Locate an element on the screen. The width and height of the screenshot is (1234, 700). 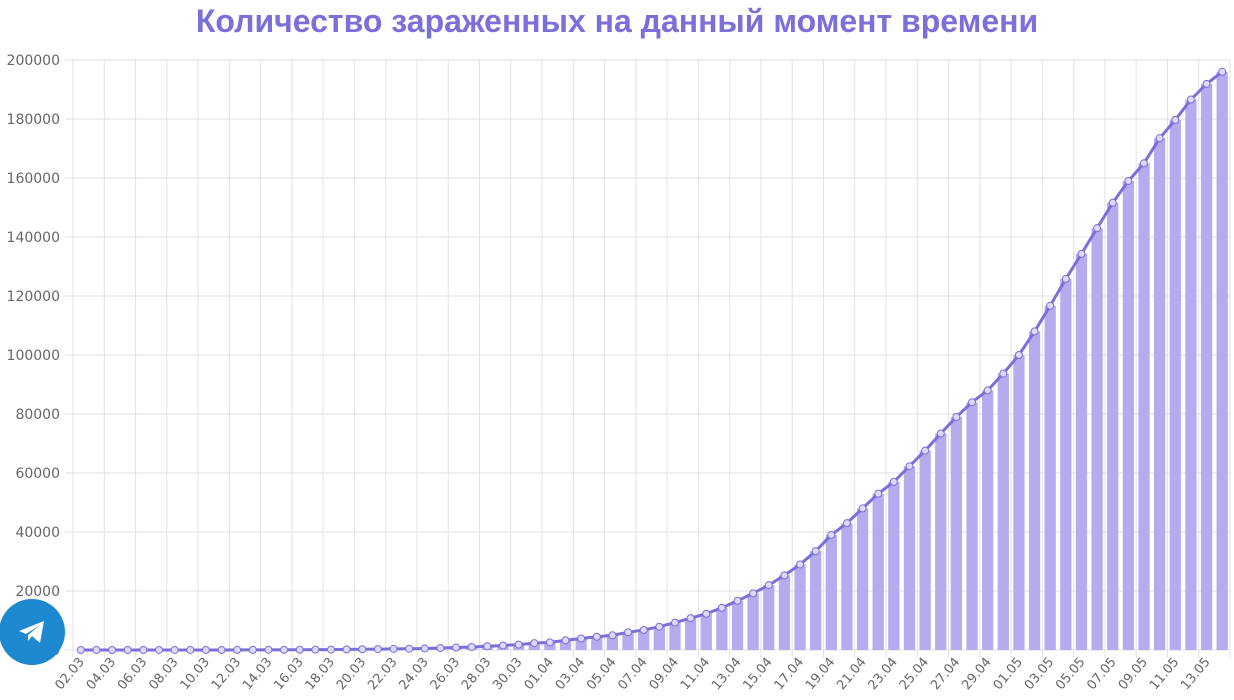
x-tick-label: 13.04 is located at coordinates (726, 674).